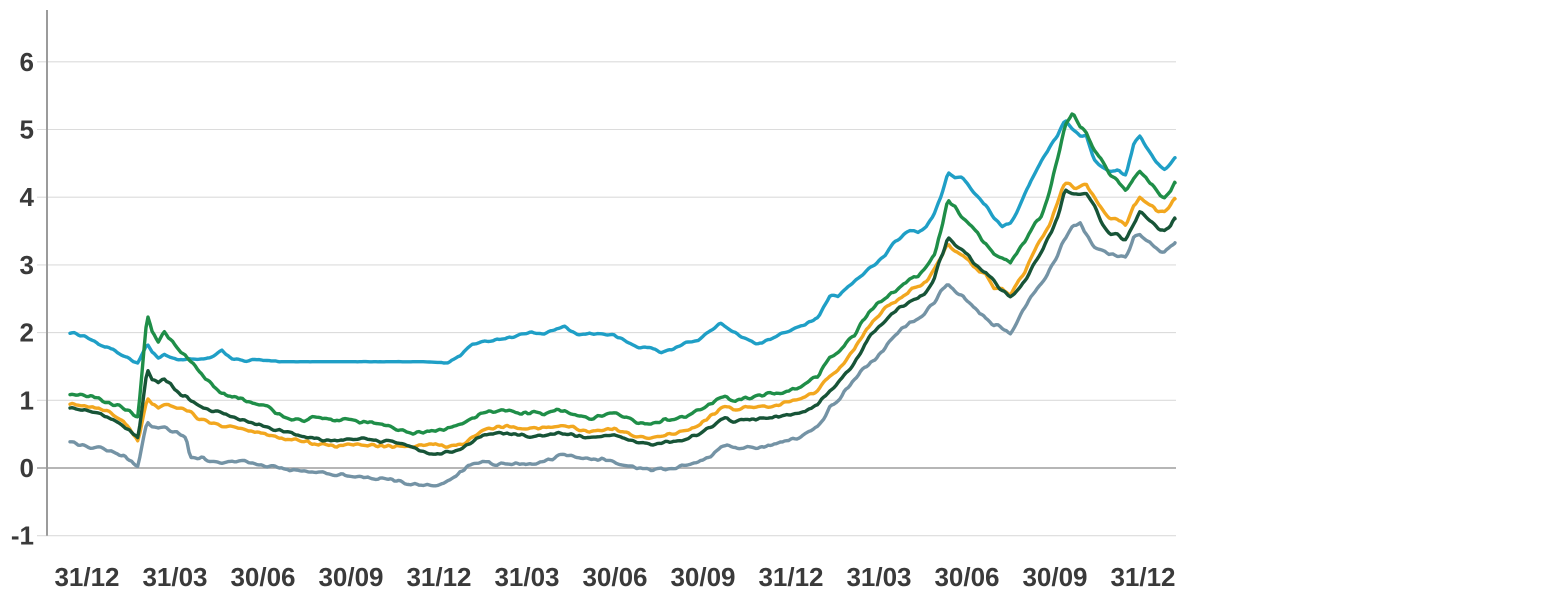 The image size is (1541, 610). What do you see at coordinates (174, 577) in the screenshot?
I see `x-tick-label-1: 31/03` at bounding box center [174, 577].